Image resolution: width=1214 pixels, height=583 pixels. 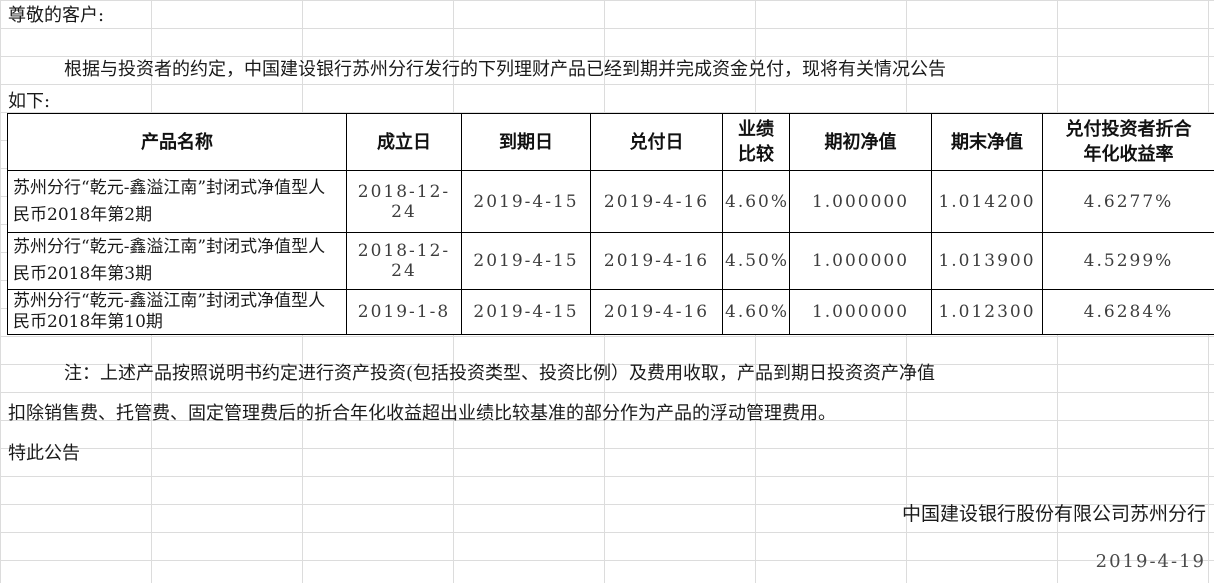 What do you see at coordinates (987, 261) in the screenshot?
I see `final-nav-cell: 1.013900` at bounding box center [987, 261].